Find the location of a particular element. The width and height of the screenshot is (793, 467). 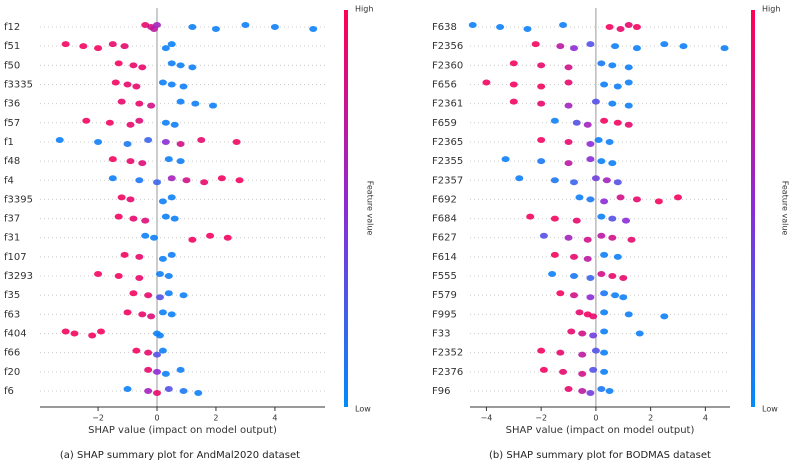

y-tick-label: f12 is located at coordinates (12, 27).